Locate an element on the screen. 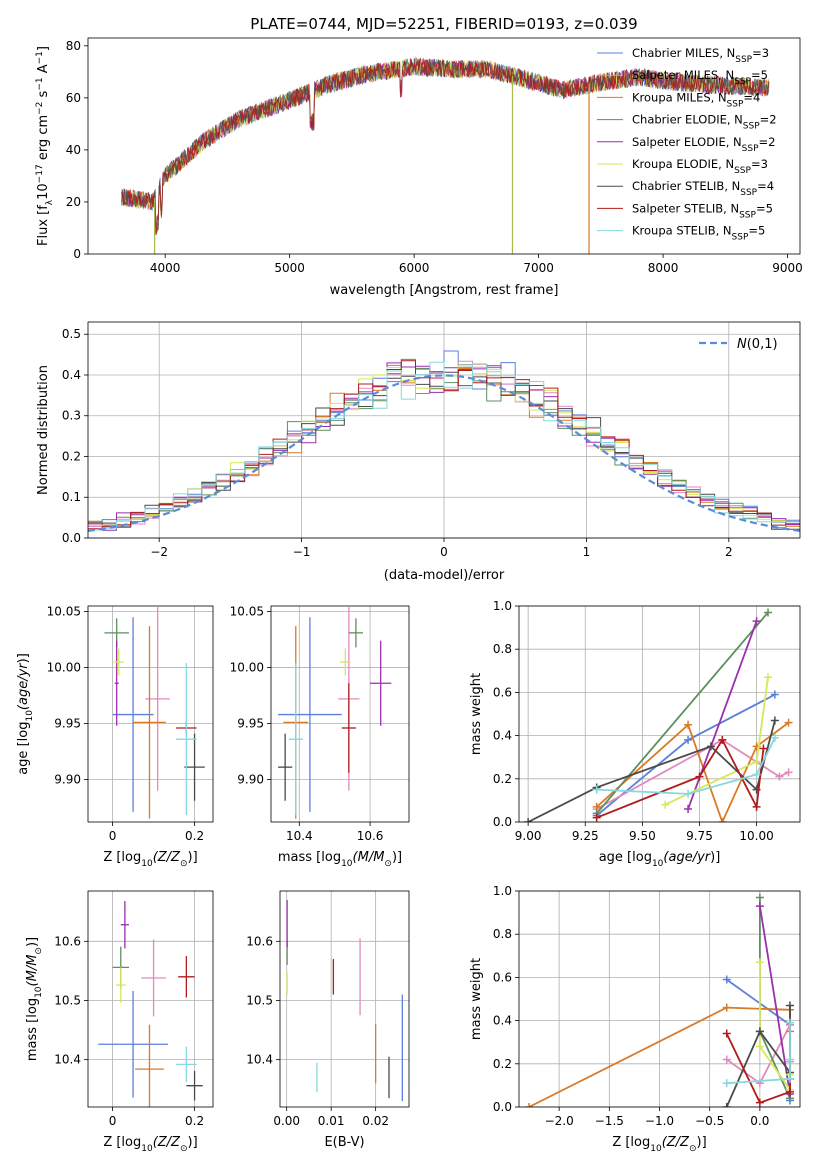  y-axis-label: Flux [fλ10−17 erg cm−2 s−1 A−1] is located at coordinates (45, 146).